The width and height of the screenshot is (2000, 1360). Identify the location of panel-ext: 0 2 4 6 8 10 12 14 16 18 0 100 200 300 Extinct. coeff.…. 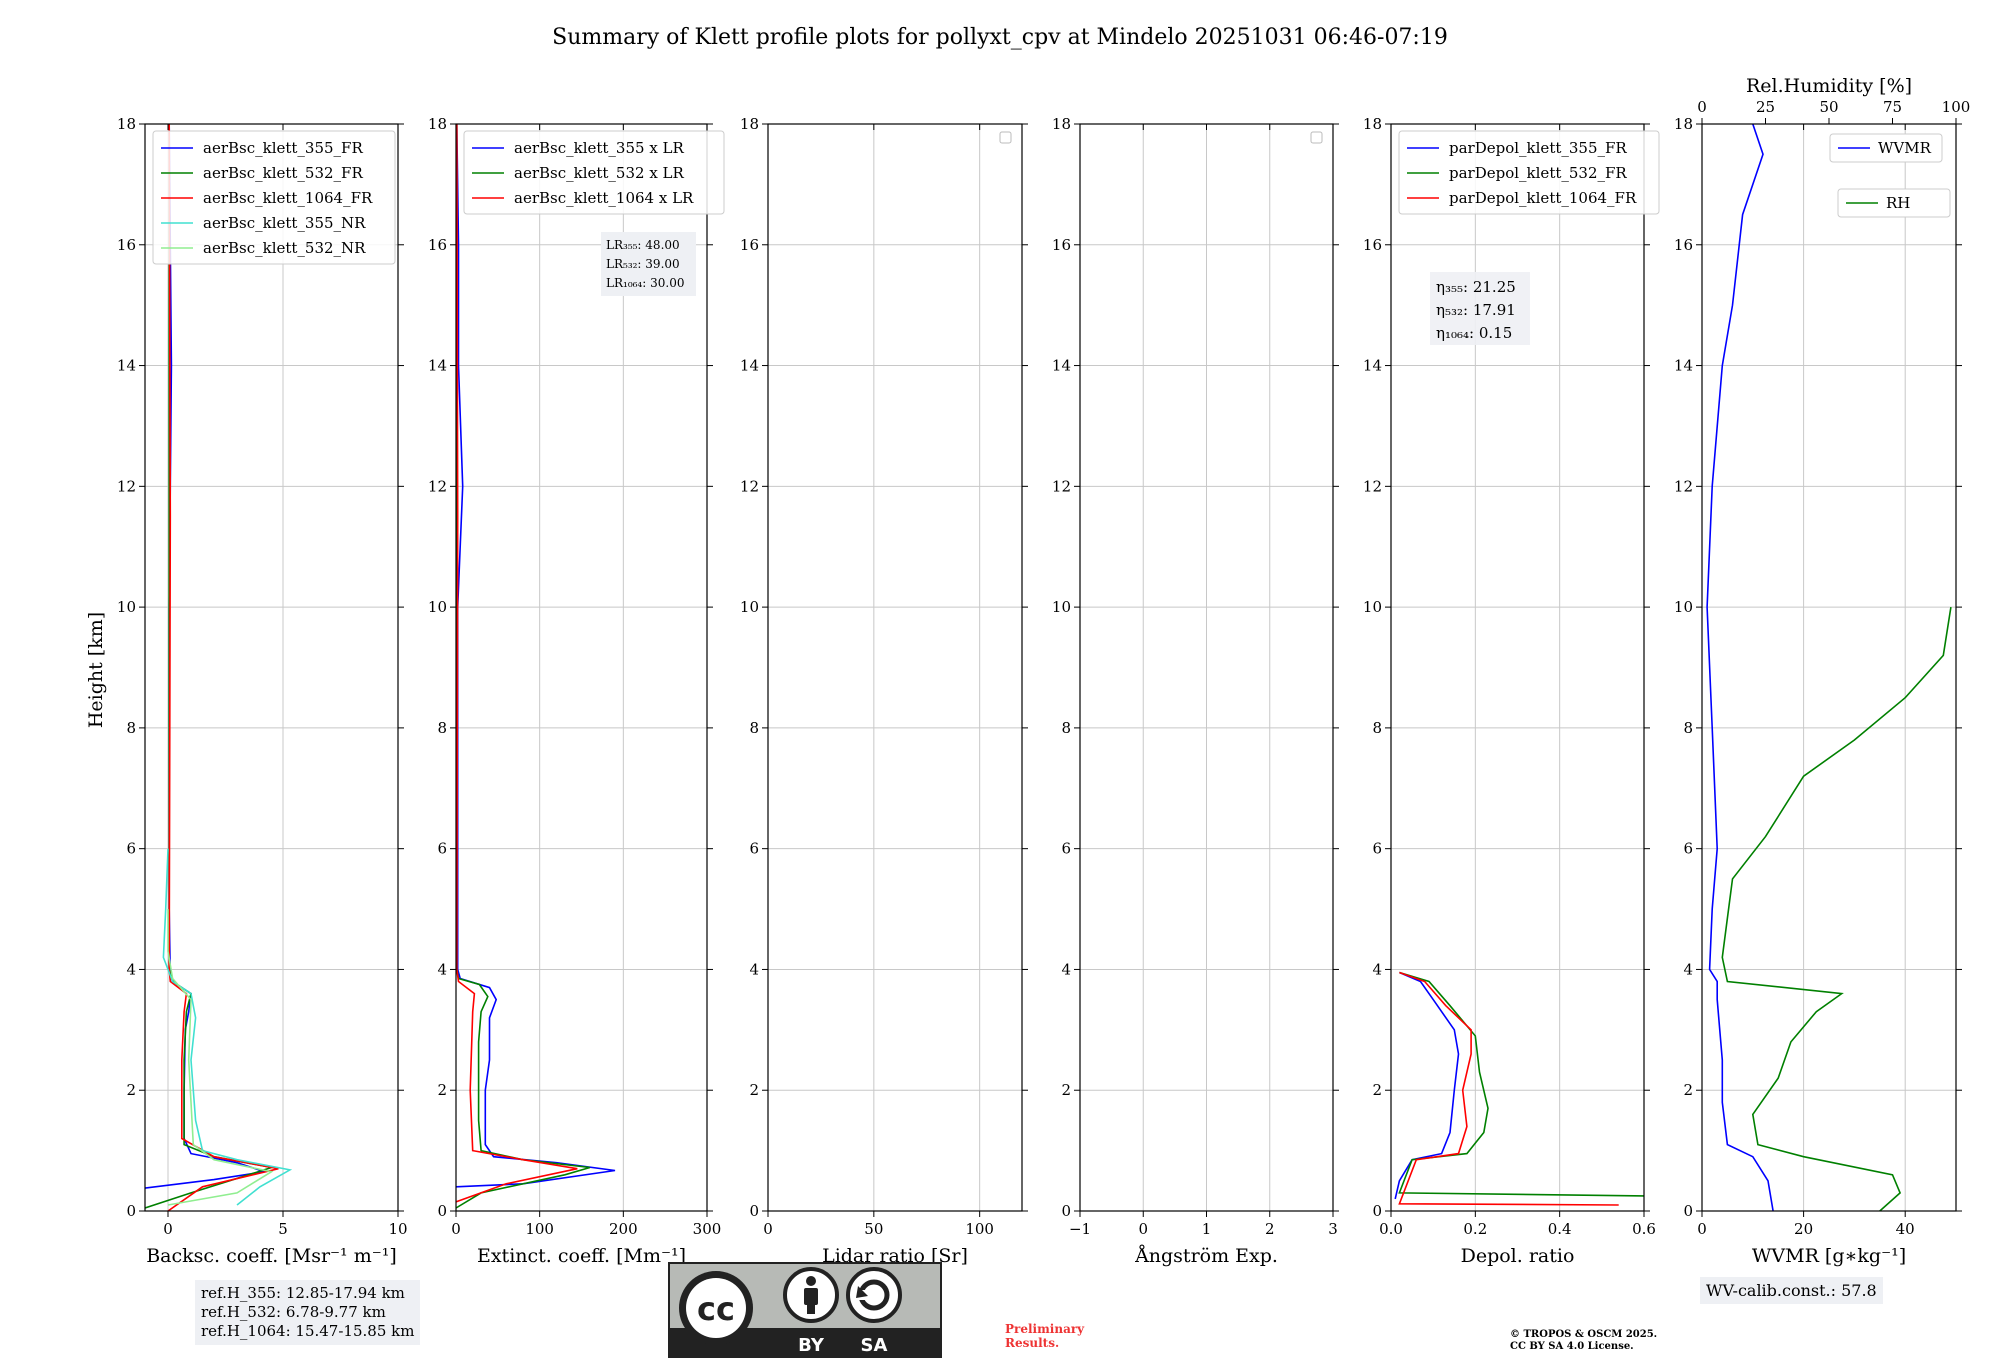
(576, 691).